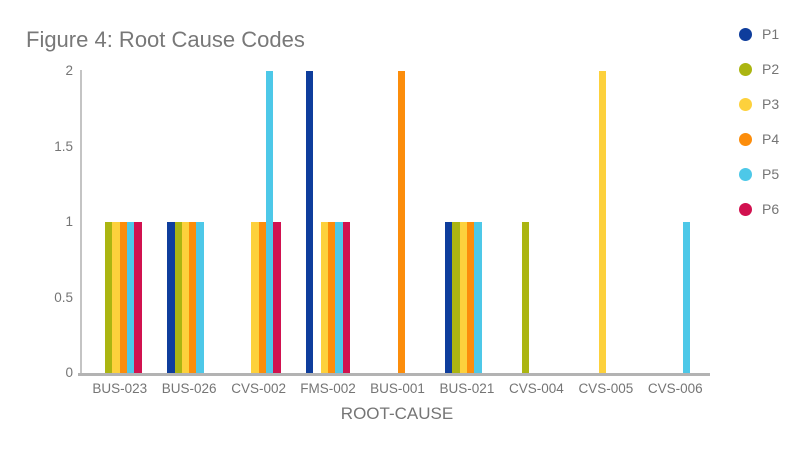 The width and height of the screenshot is (800, 450). What do you see at coordinates (759, 121) in the screenshot?
I see `legend: P1 P2 P3 P4 P5 P6` at bounding box center [759, 121].